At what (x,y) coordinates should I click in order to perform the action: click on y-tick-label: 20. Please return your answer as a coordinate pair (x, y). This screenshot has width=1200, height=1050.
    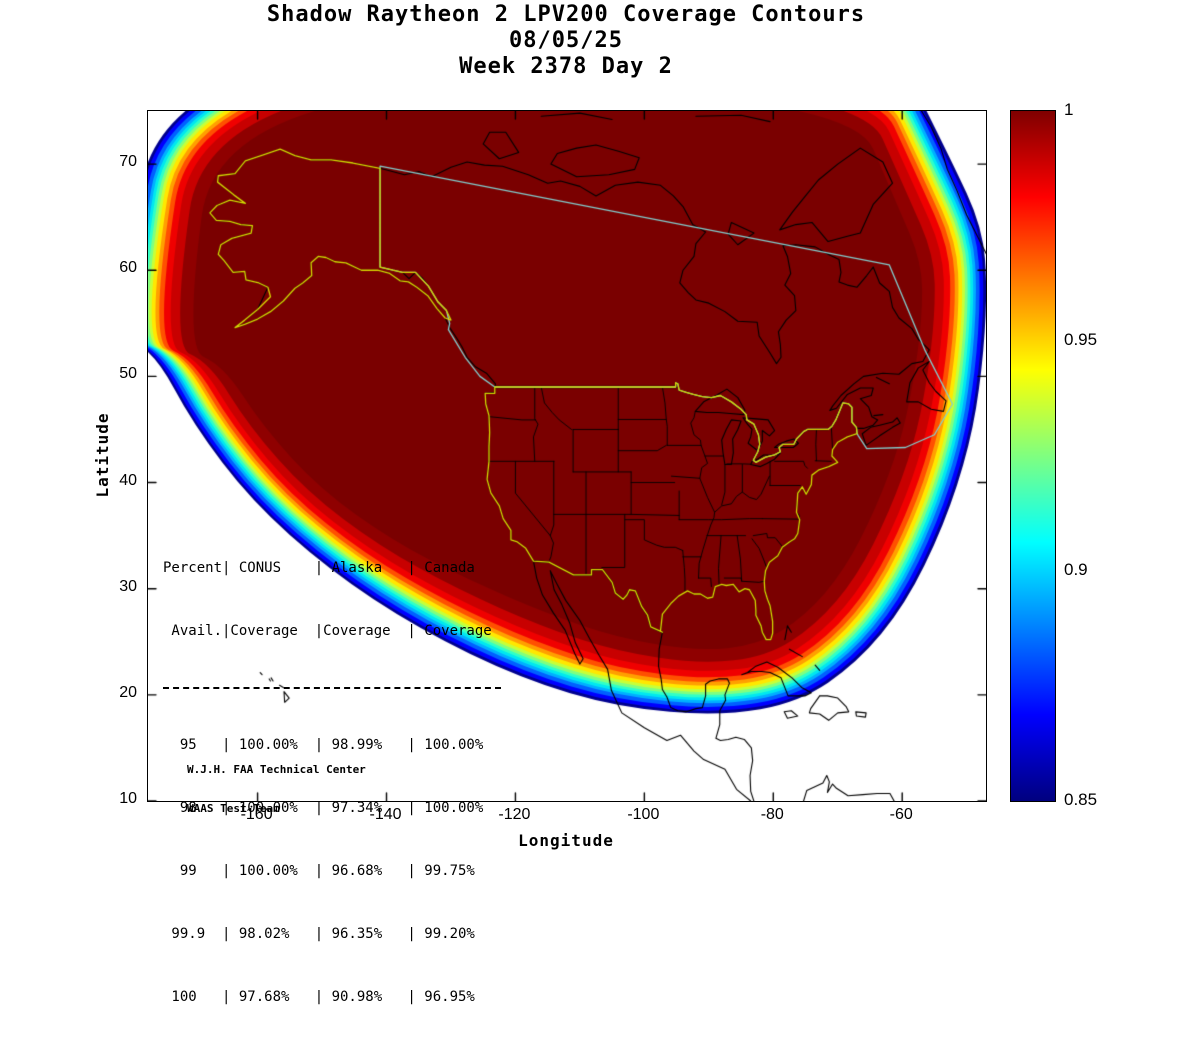
    Looking at the image, I should click on (128, 692).